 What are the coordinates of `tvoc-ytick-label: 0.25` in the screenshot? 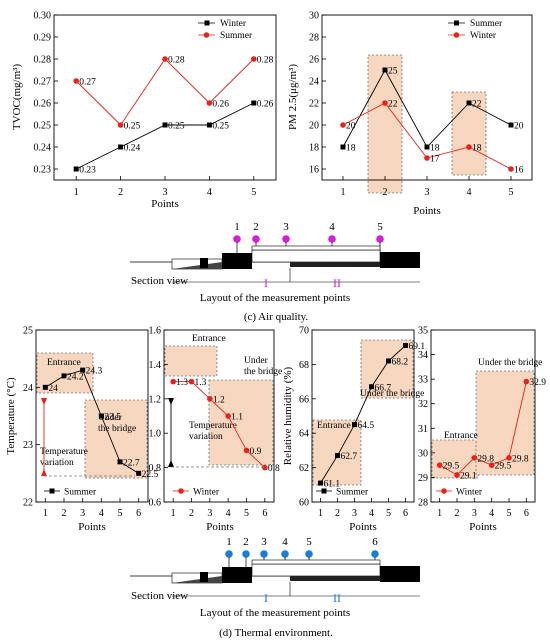 It's located at (43, 126).